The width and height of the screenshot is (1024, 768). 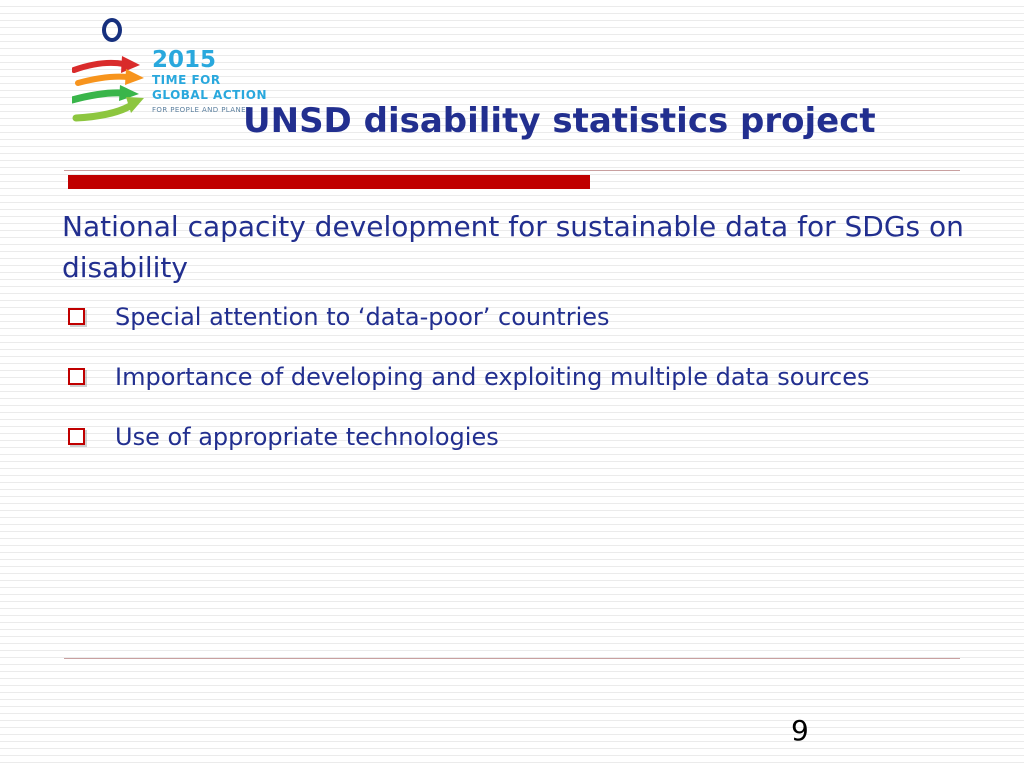 I want to click on slide-title: UNSD disability statistics project, so click(x=559, y=121).